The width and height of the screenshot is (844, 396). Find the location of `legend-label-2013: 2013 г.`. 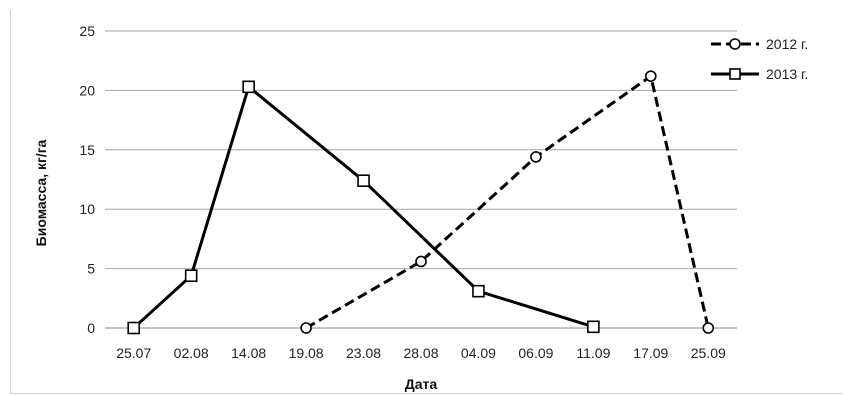

legend-label-2013: 2013 г. is located at coordinates (787, 74).